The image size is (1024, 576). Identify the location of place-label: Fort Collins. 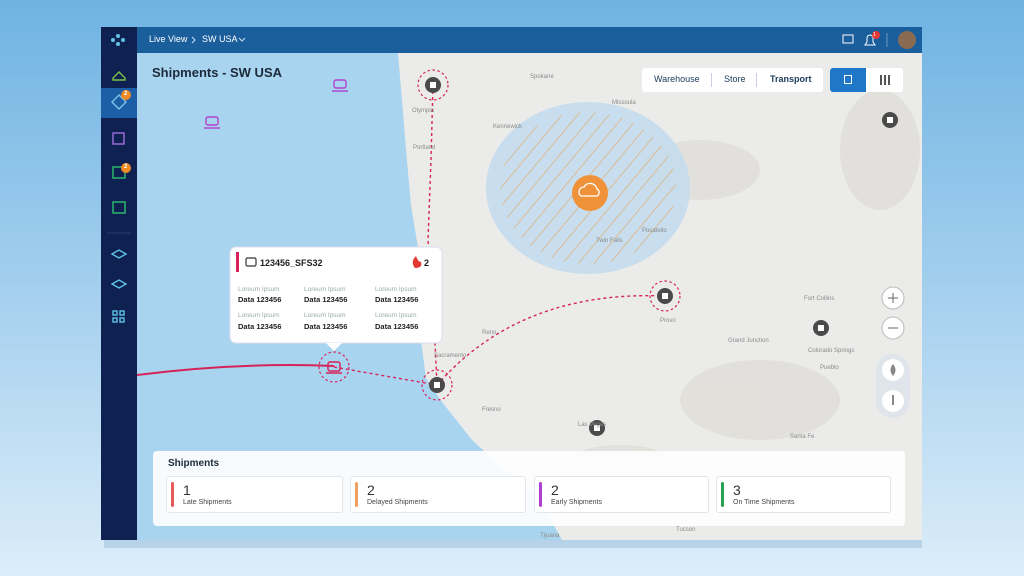
(819, 299).